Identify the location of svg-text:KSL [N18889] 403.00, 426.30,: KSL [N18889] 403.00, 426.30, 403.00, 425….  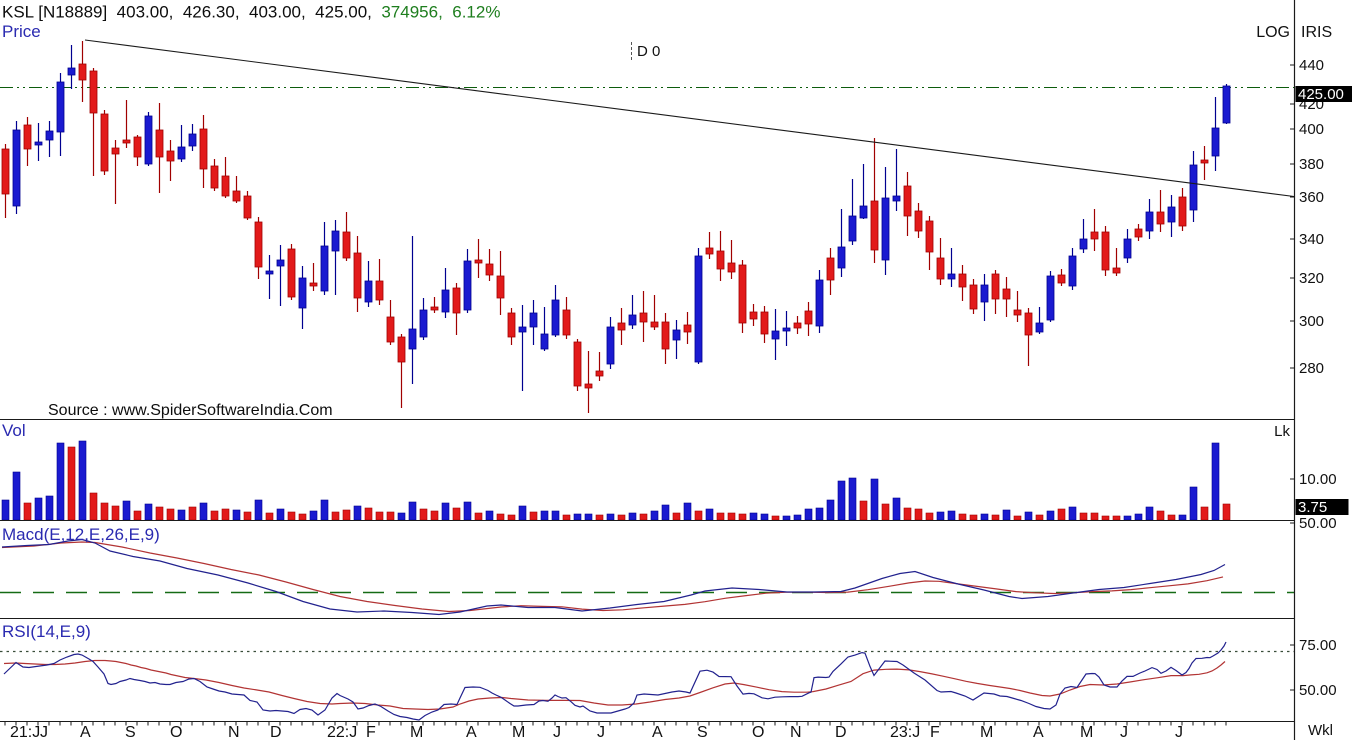
(251, 12).